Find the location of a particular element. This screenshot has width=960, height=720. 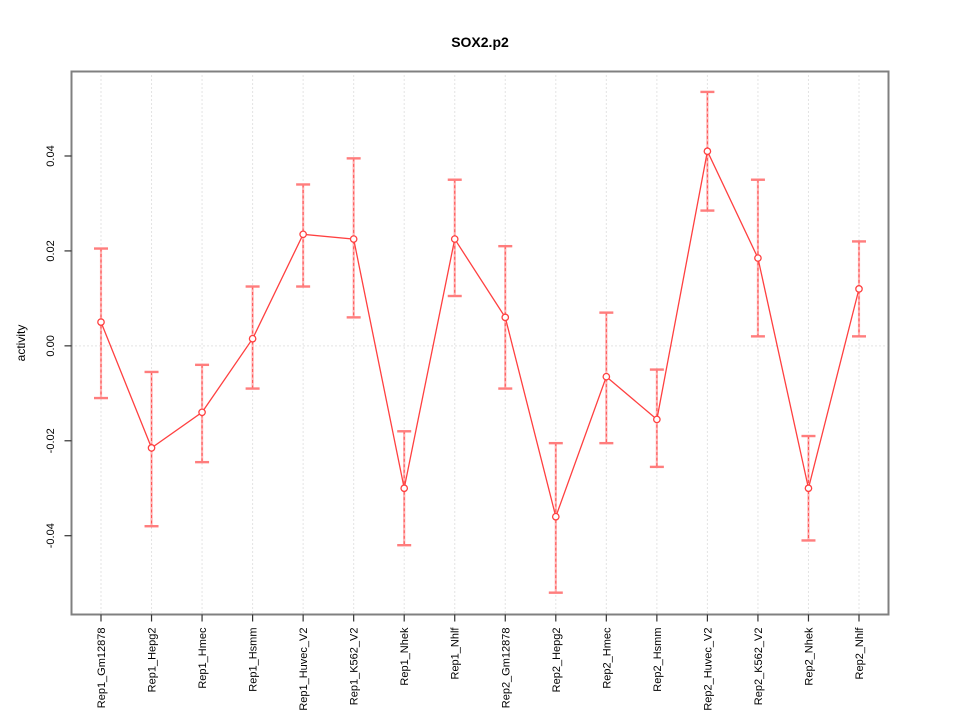

x-tick-label: Rep2_Gm12878 is located at coordinates (506, 668).